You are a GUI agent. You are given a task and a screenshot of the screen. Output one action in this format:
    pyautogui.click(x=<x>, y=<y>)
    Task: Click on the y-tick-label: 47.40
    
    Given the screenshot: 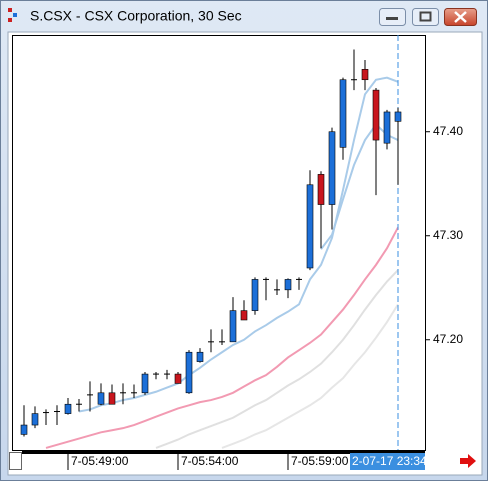 What is the action you would take?
    pyautogui.click(x=448, y=131)
    